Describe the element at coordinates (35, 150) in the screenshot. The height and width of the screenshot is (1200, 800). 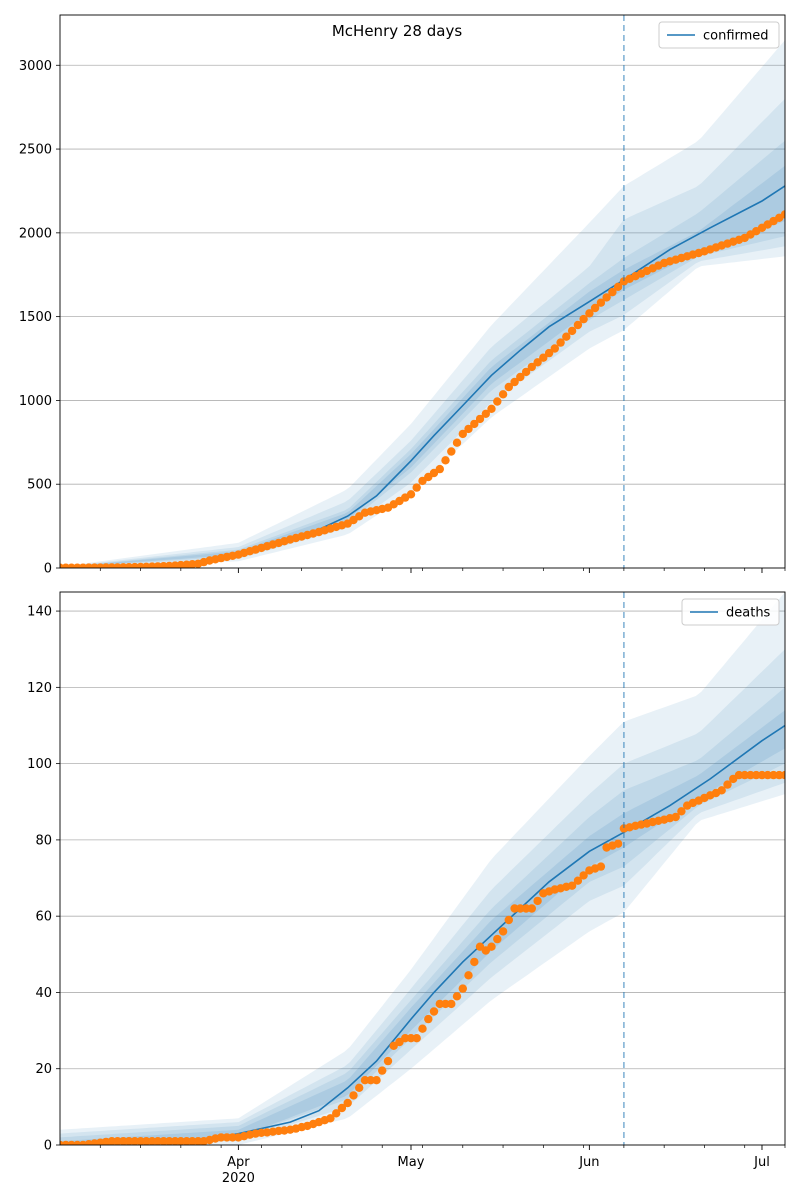
I see `y-tick-label: 2500` at that location.